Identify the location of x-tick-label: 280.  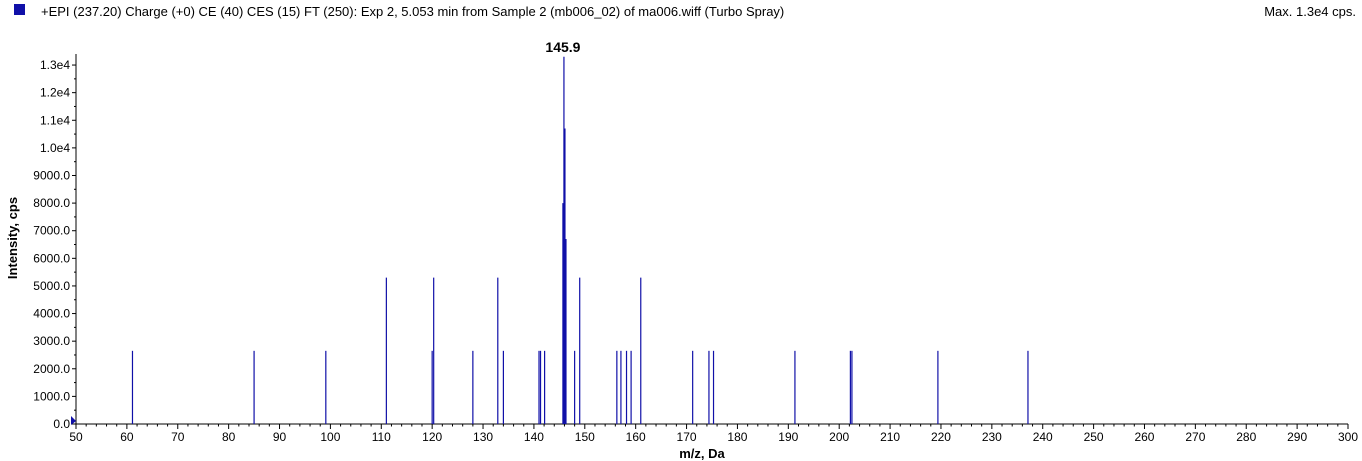
(1246, 437).